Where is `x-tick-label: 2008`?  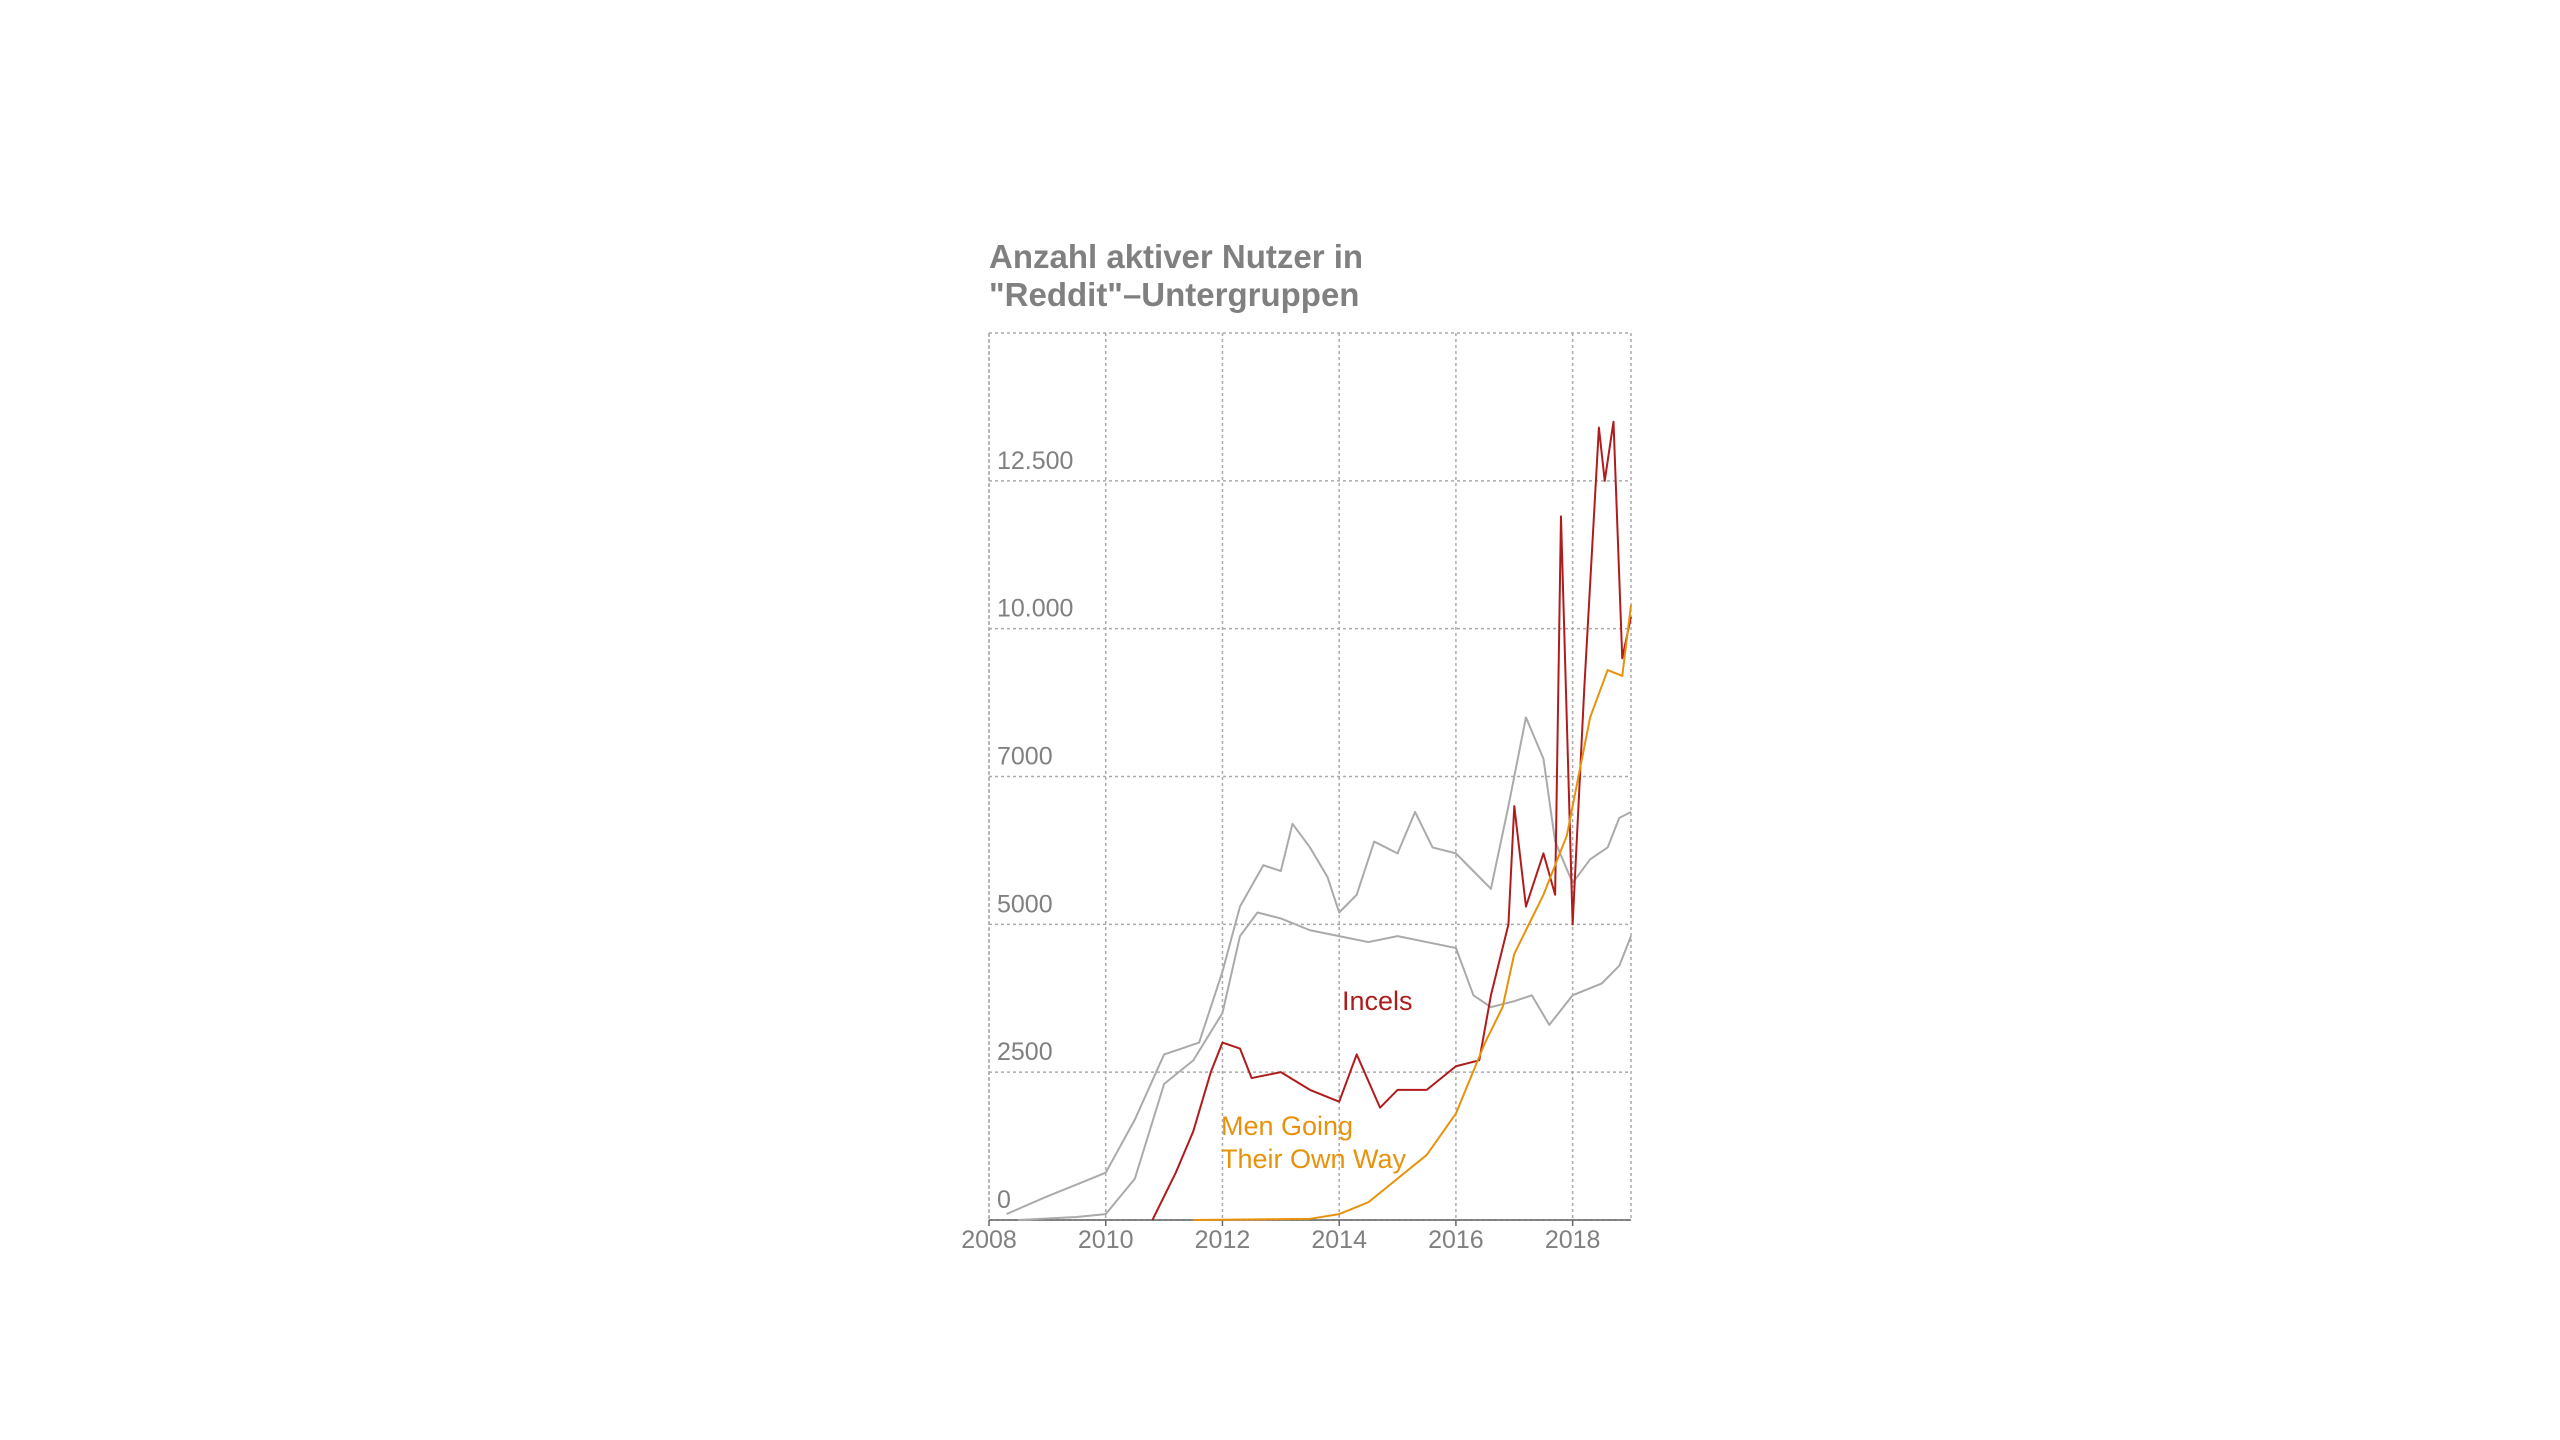 x-tick-label: 2008 is located at coordinates (989, 1240).